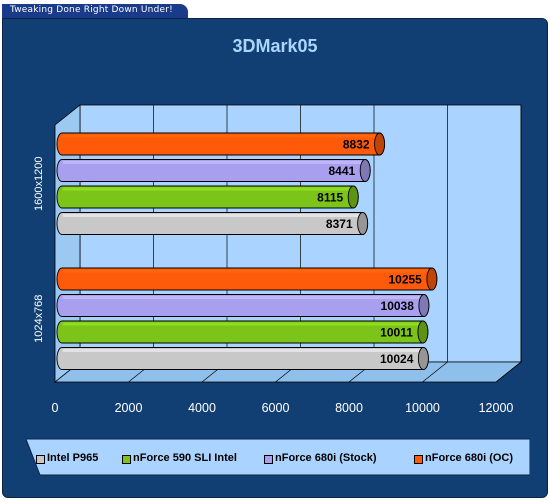 The width and height of the screenshot is (550, 501). I want to click on bar: 10011, so click(242, 332).